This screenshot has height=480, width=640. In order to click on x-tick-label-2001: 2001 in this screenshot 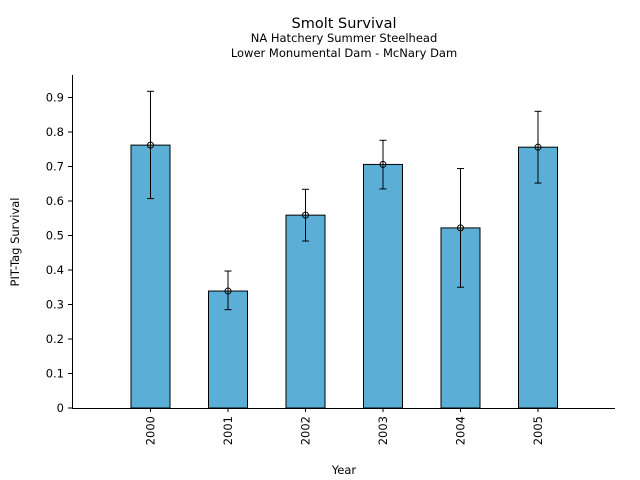, I will do `click(228, 430)`.